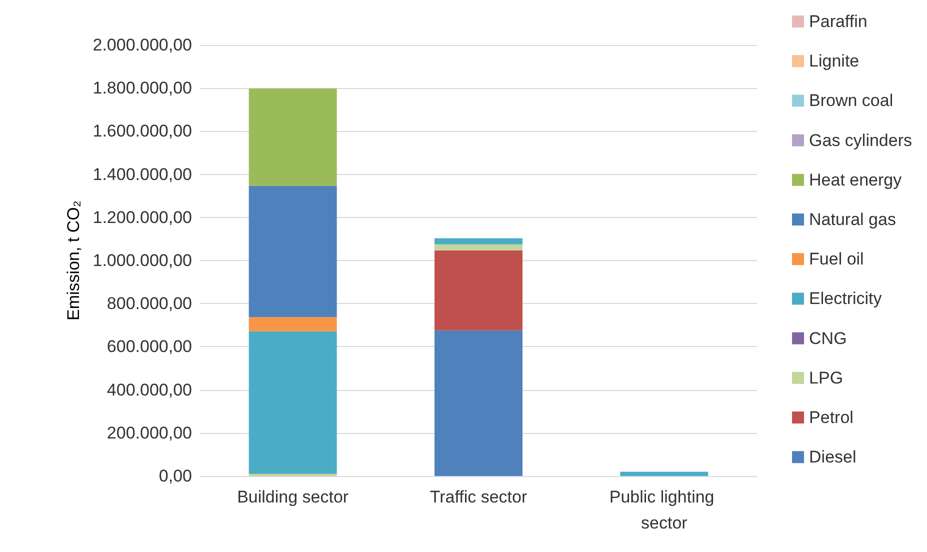 Image resolution: width=927 pixels, height=552 pixels. I want to click on y-tick-label: 400.000,00, so click(149, 390).